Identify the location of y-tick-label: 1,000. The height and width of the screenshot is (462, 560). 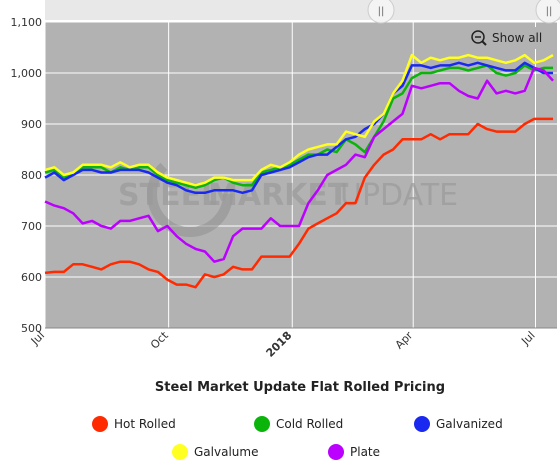
(27, 73).